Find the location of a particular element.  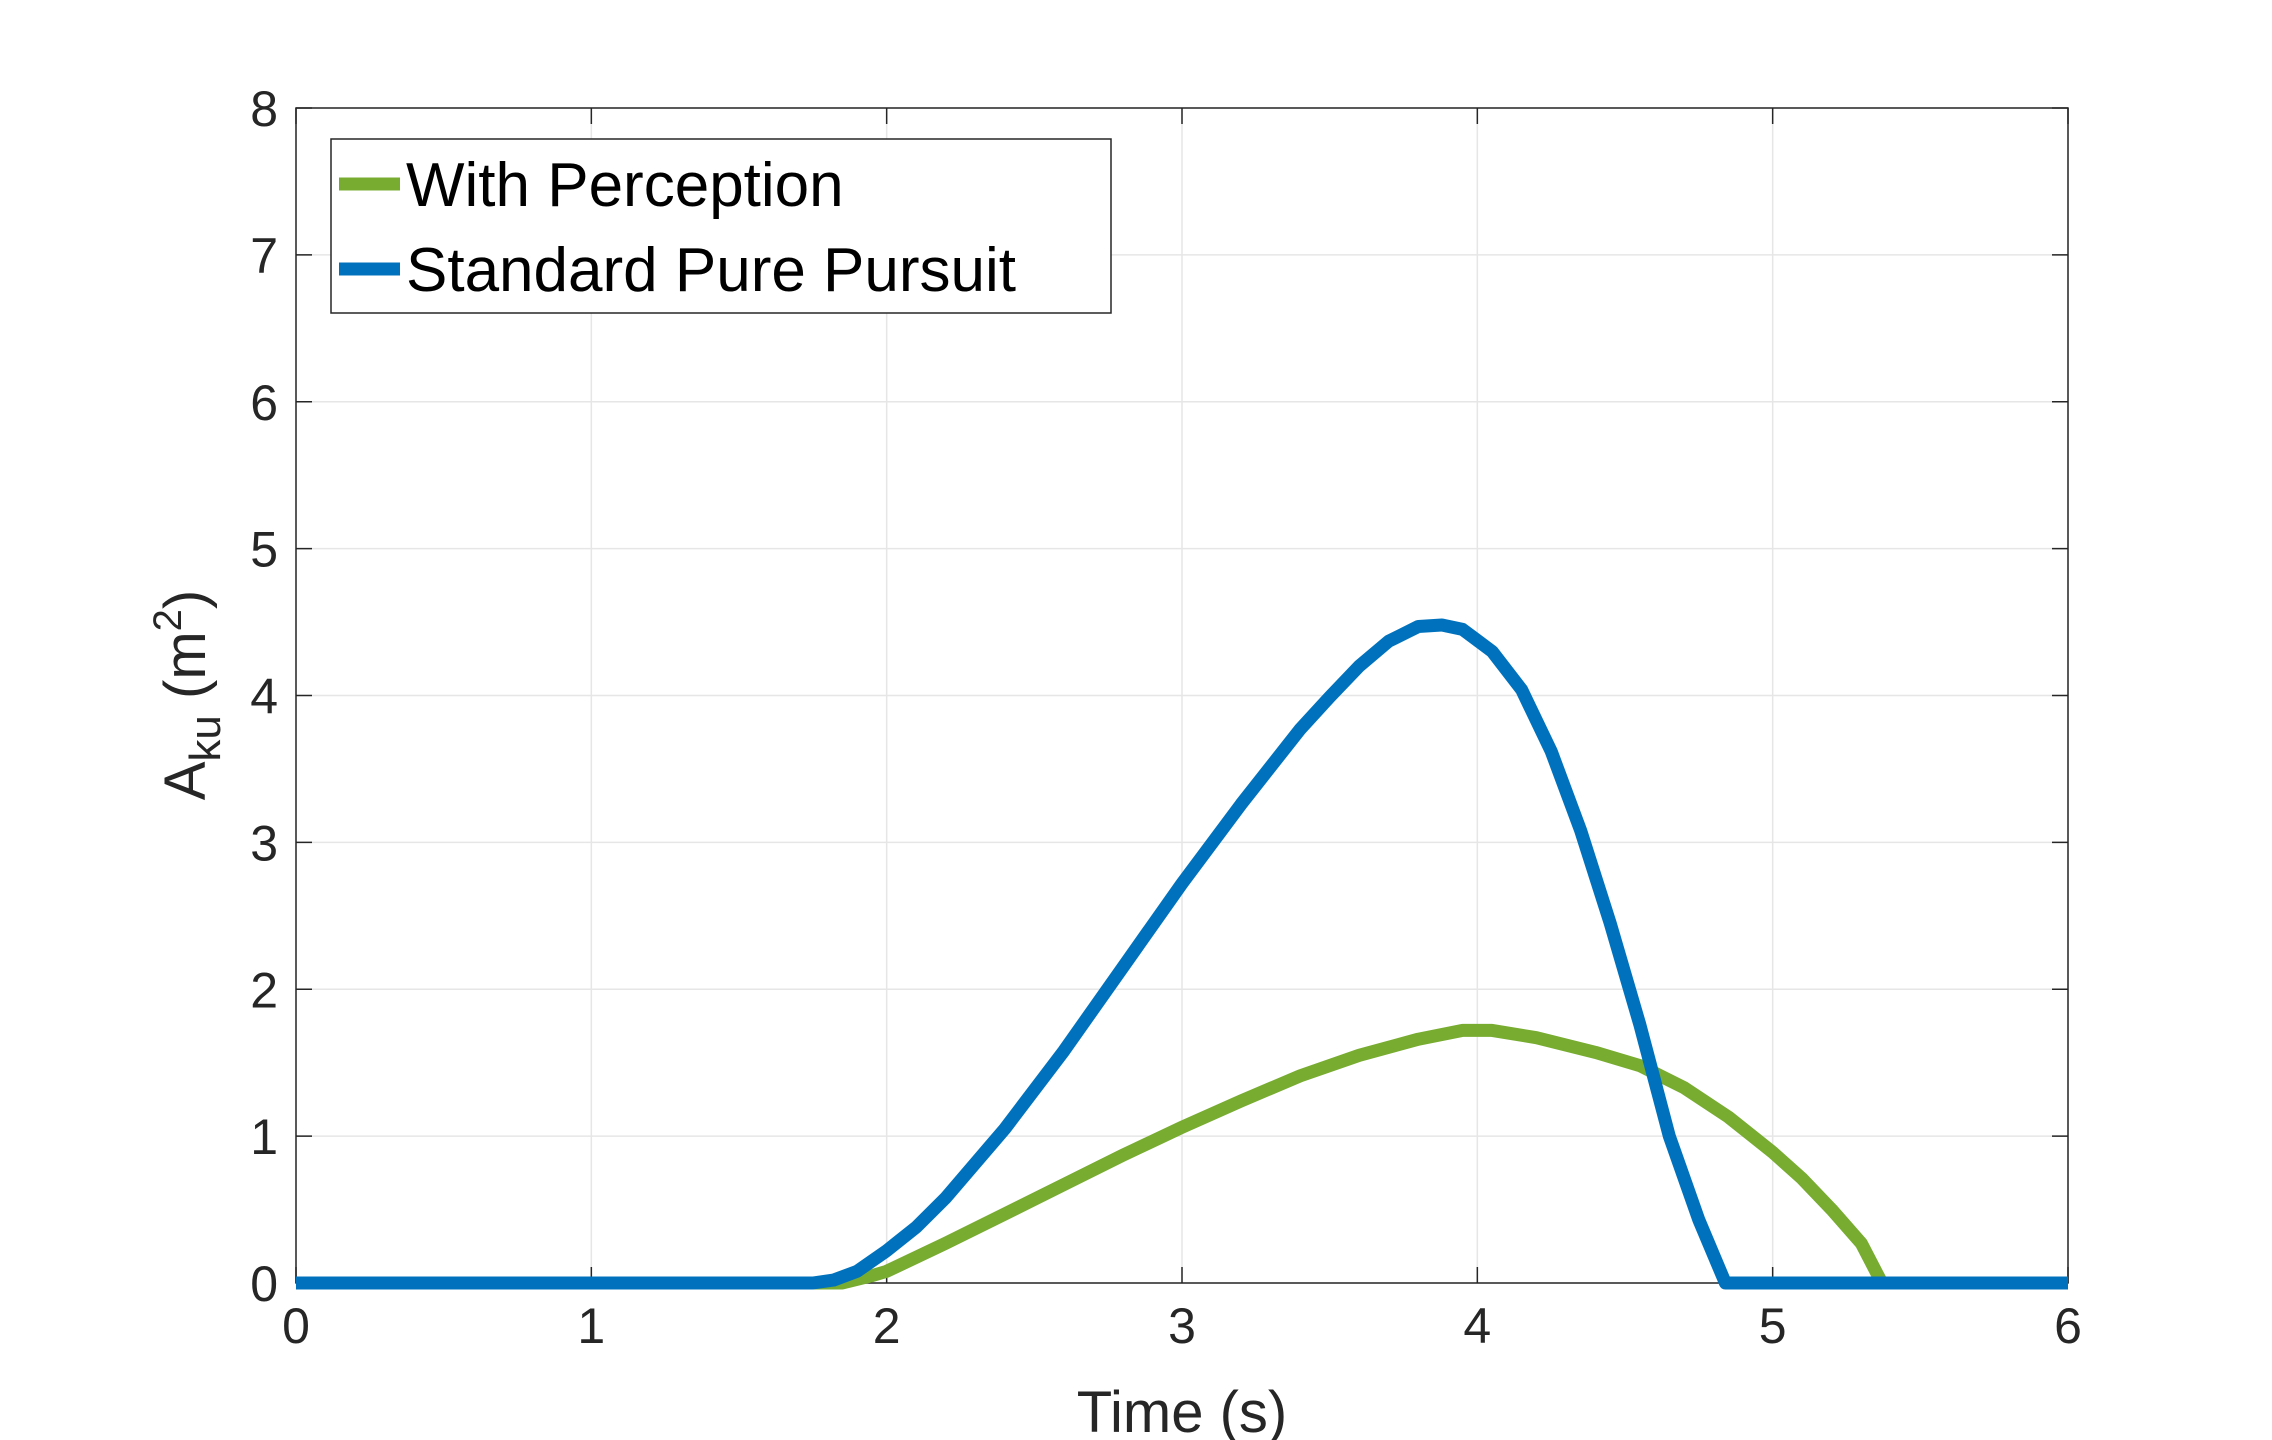

legend: With Perception Standard Pure Pursuit is located at coordinates (721, 226).